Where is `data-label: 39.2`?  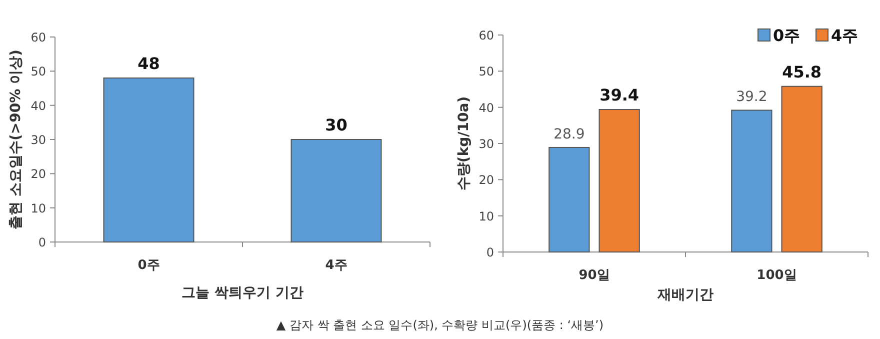 data-label: 39.2 is located at coordinates (752, 97).